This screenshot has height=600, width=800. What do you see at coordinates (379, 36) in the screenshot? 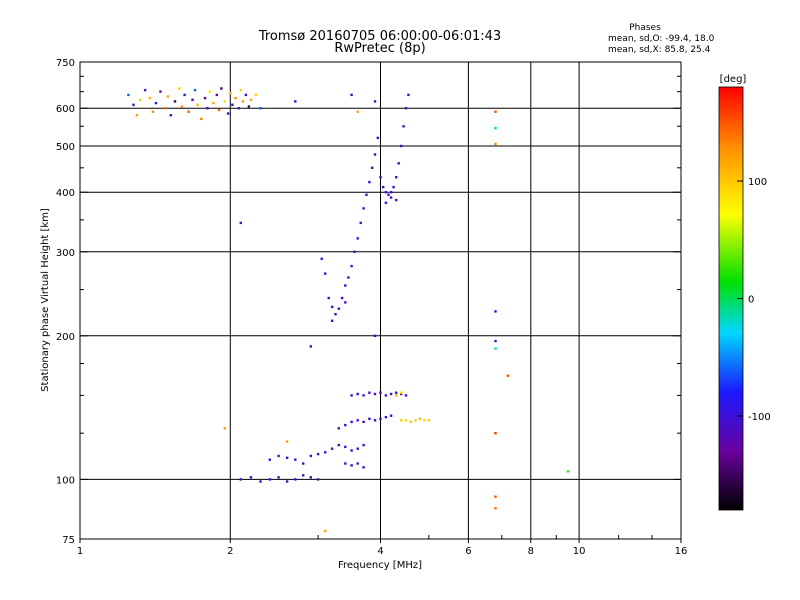
I see `chart-title: Tromsø 20160705 06:00:00-06:01:43` at bounding box center [379, 36].